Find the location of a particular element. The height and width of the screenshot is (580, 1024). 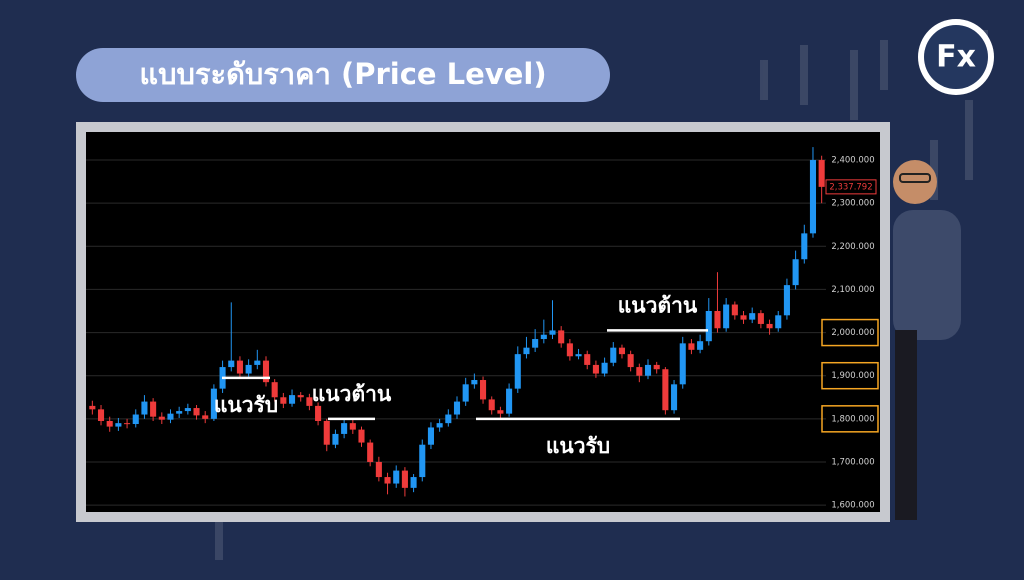

last-price-label: 2,337.792 is located at coordinates (850, 187).